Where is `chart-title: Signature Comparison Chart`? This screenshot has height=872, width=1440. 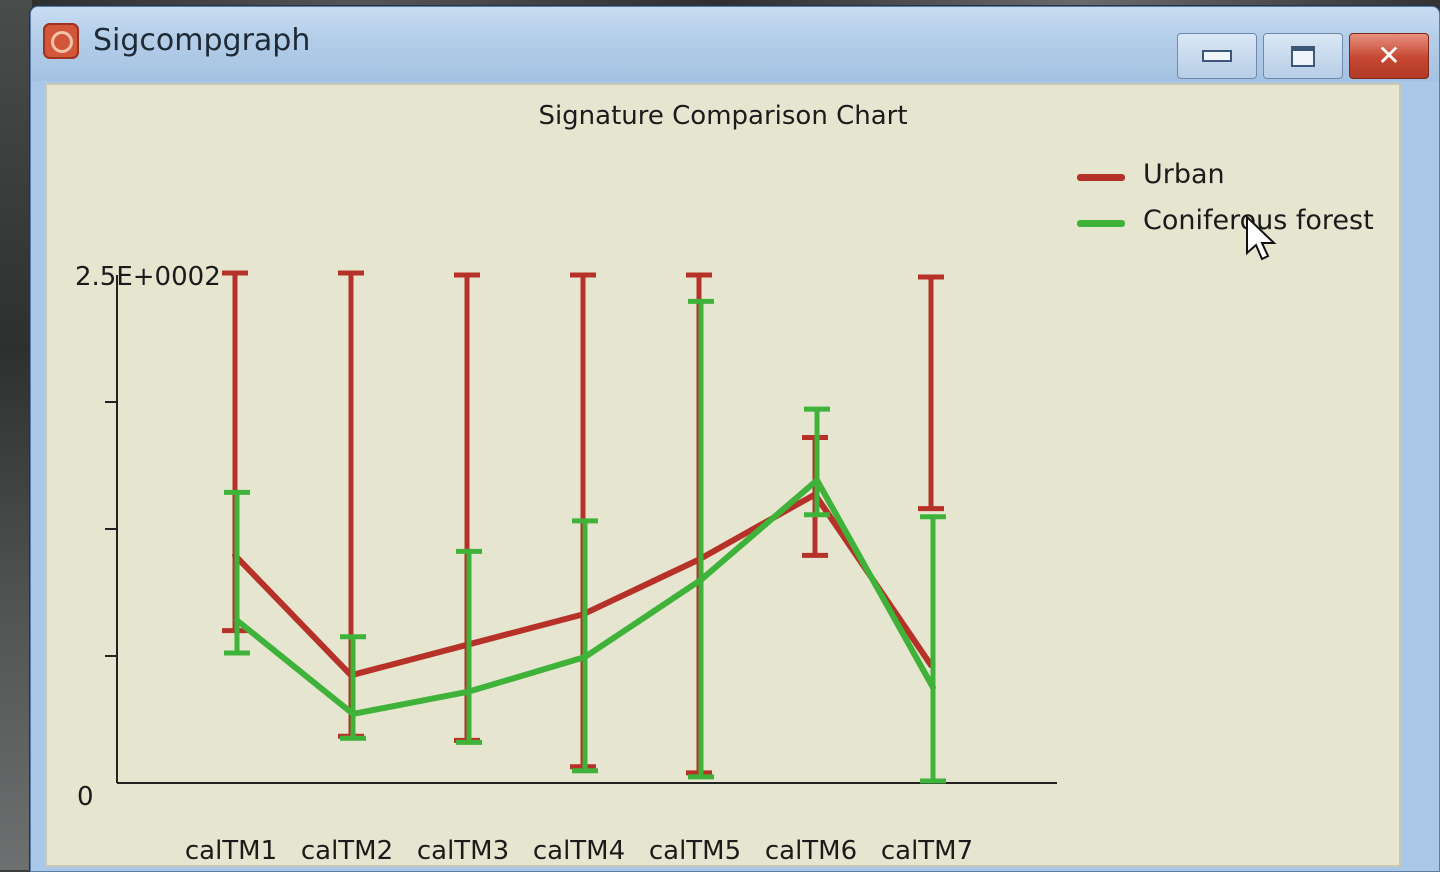
chart-title: Signature Comparison Chart is located at coordinates (723, 116).